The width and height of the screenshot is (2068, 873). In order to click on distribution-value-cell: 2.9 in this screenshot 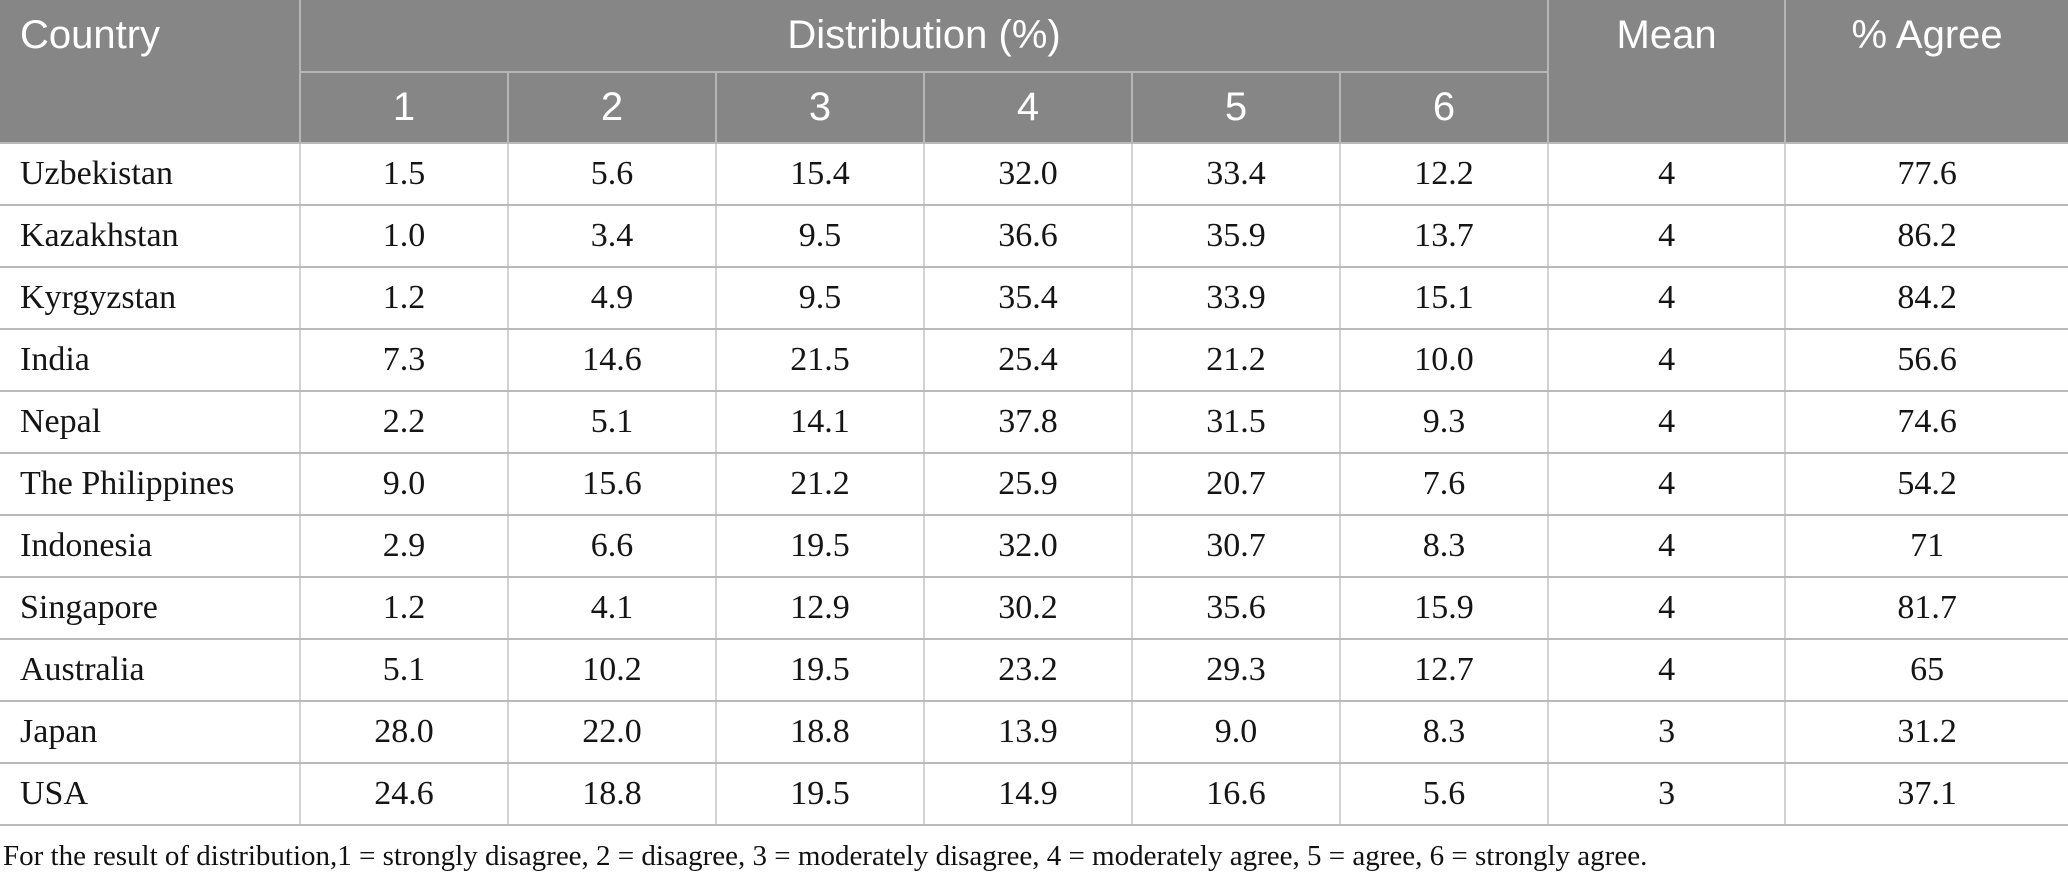, I will do `click(404, 546)`.